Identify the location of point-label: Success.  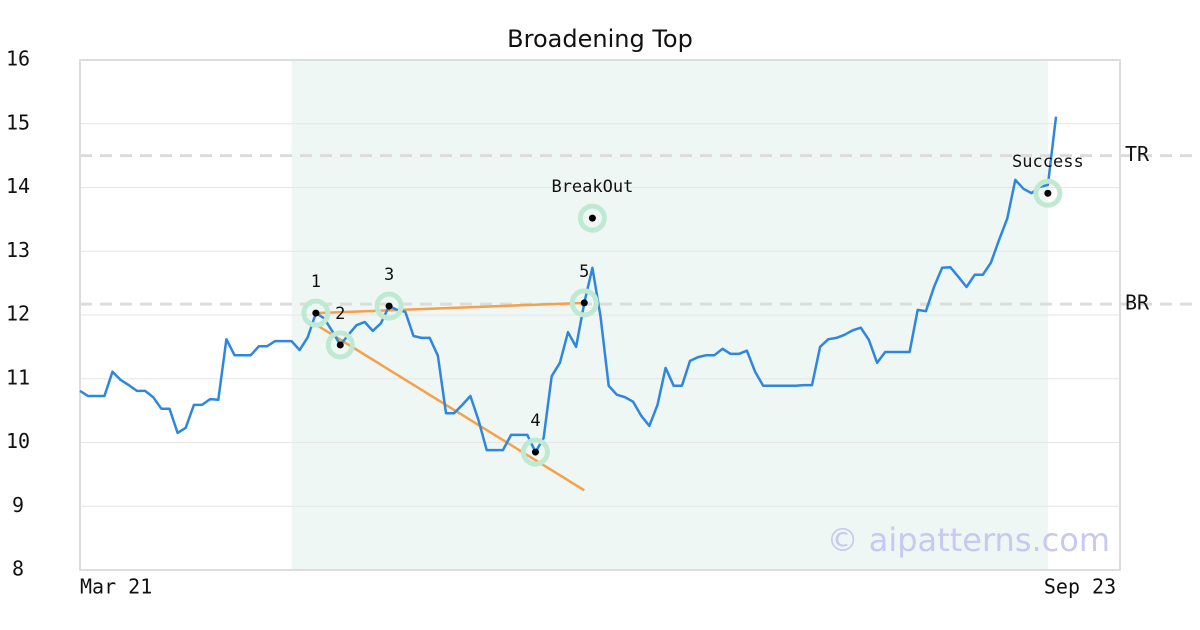
(1048, 162).